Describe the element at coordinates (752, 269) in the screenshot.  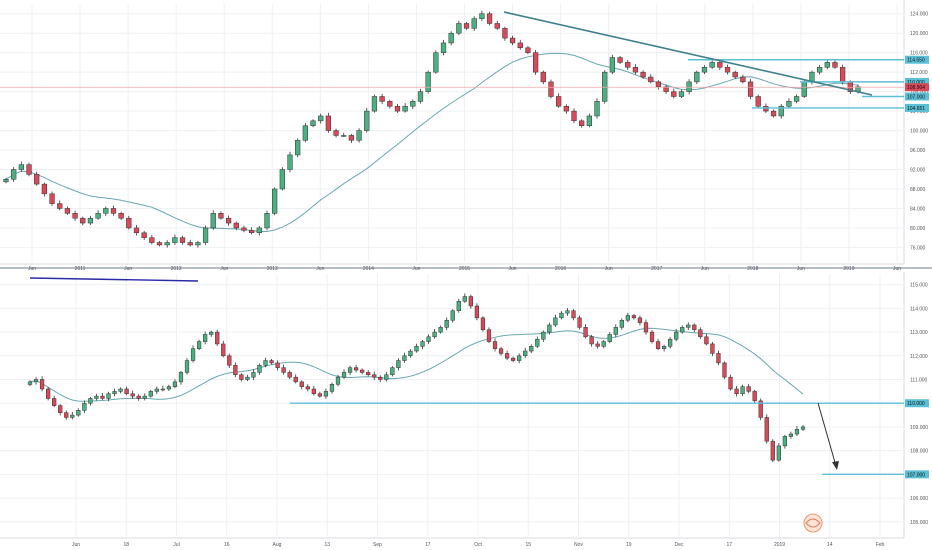
I see `x-tick-label: 2018` at that location.